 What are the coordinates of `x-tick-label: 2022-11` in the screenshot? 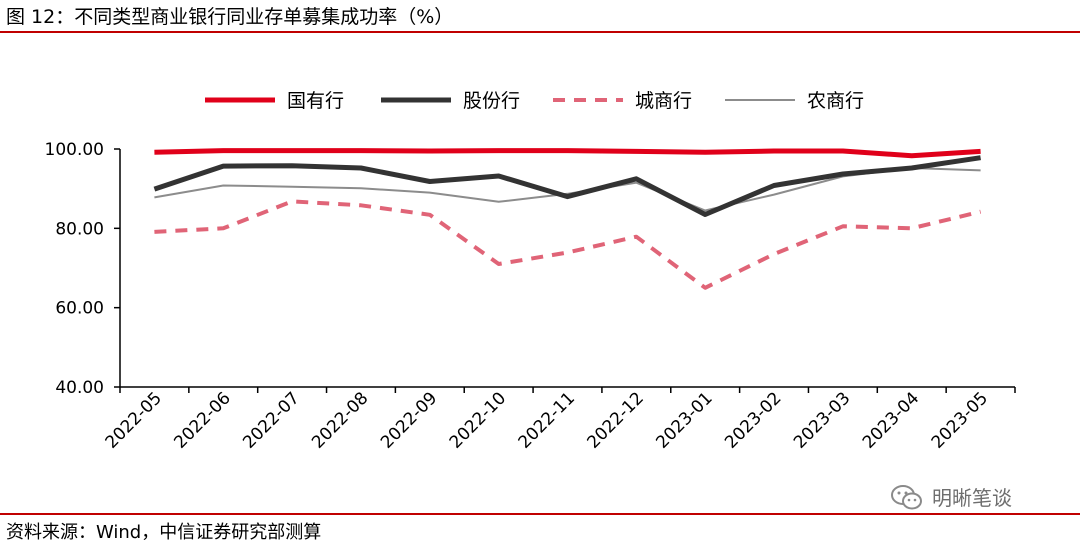 It's located at (547, 420).